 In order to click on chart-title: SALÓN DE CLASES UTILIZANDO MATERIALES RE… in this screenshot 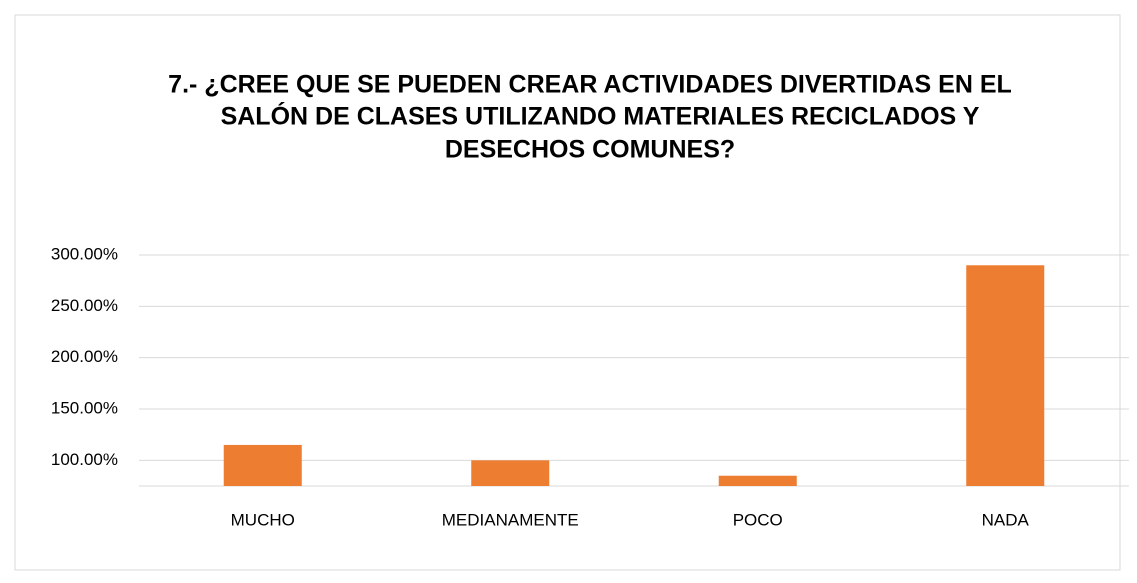, I will do `click(600, 116)`.